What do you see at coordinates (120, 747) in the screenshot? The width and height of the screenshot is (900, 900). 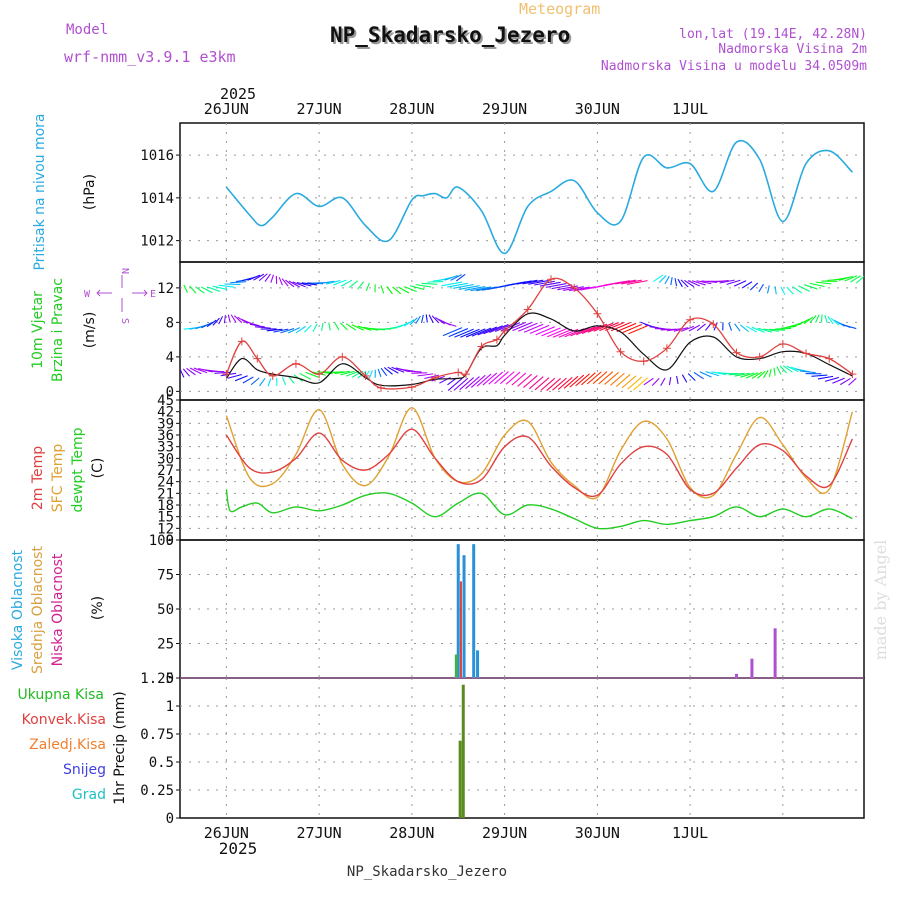 I see `precip-unit: 1hr Precip (mm)` at bounding box center [120, 747].